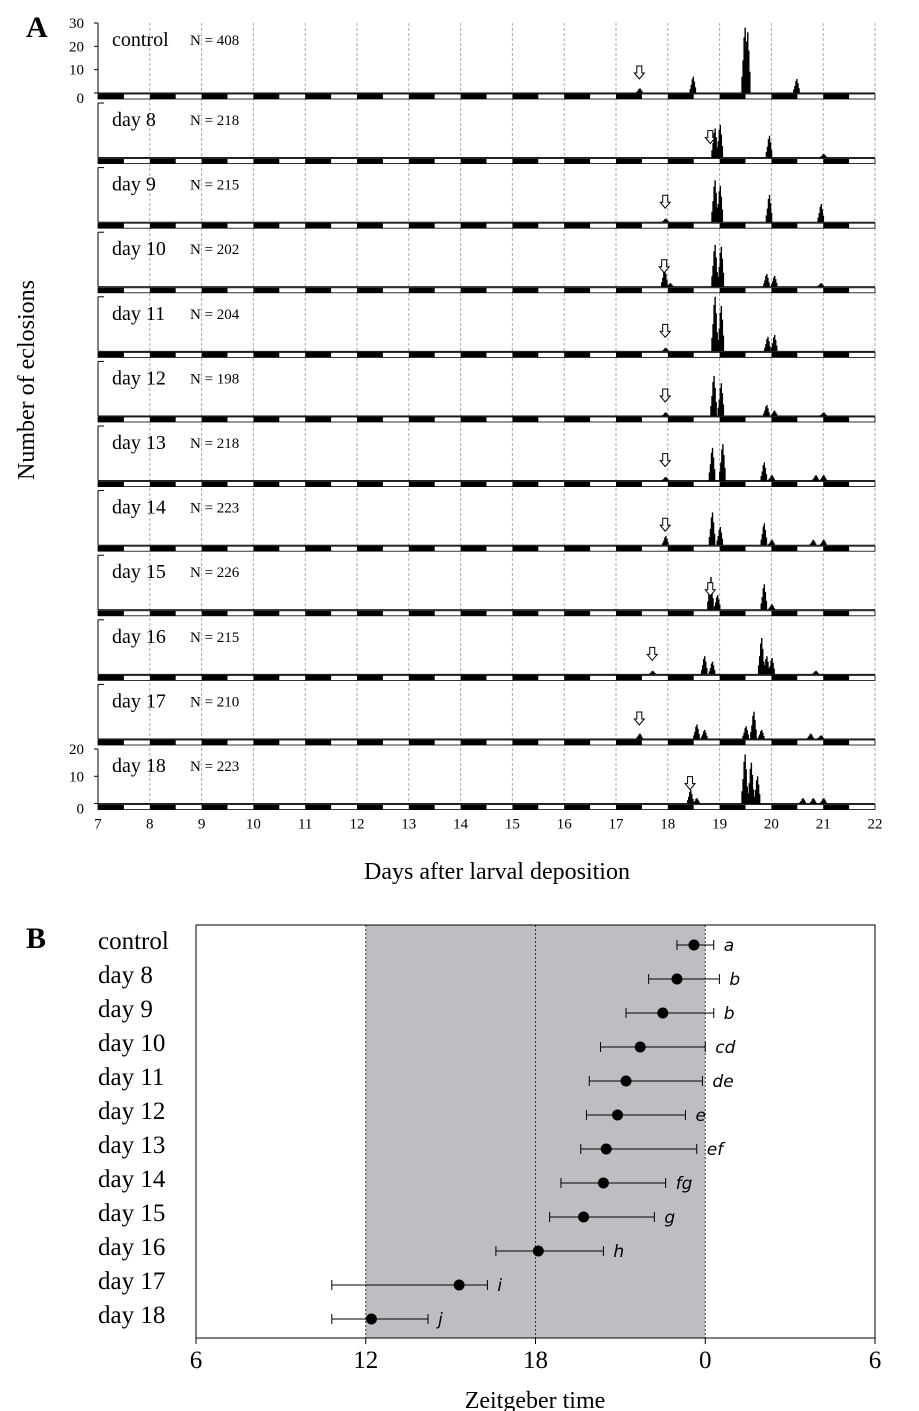 This screenshot has width=919, height=1411. I want to click on panel-b-letter: B, so click(36, 938).